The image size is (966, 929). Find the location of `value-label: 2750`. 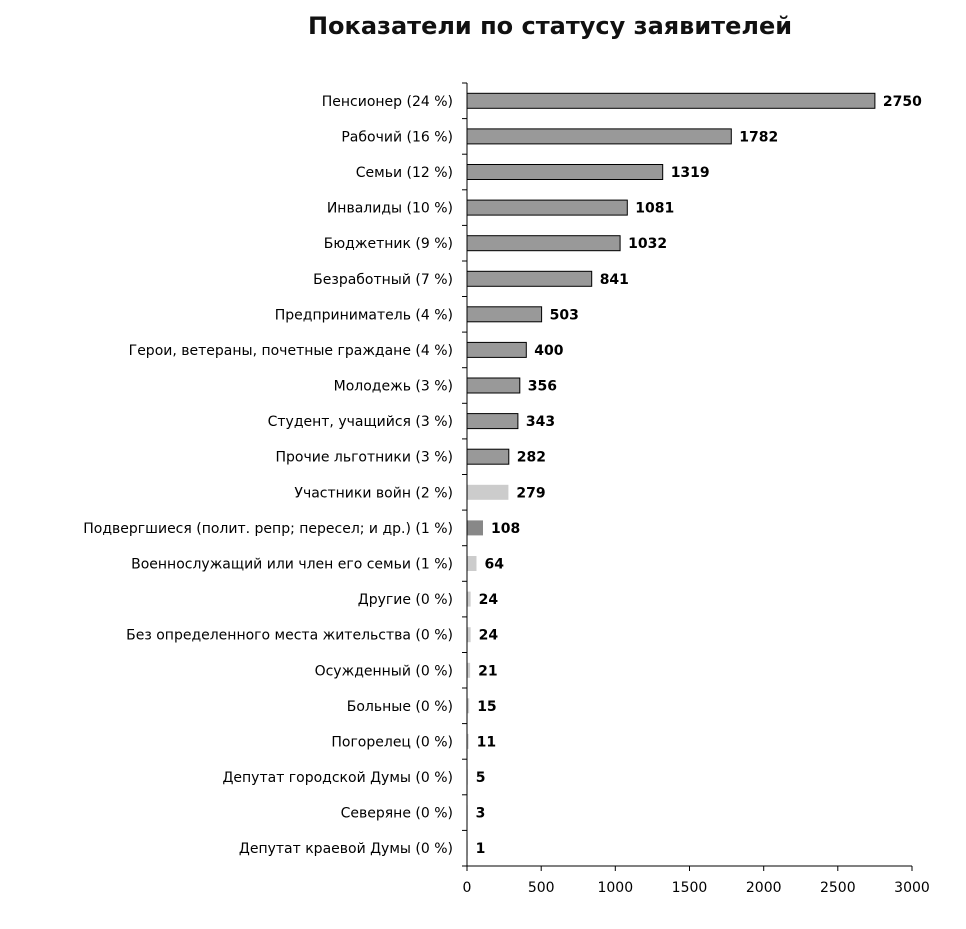

value-label: 2750 is located at coordinates (902, 102).